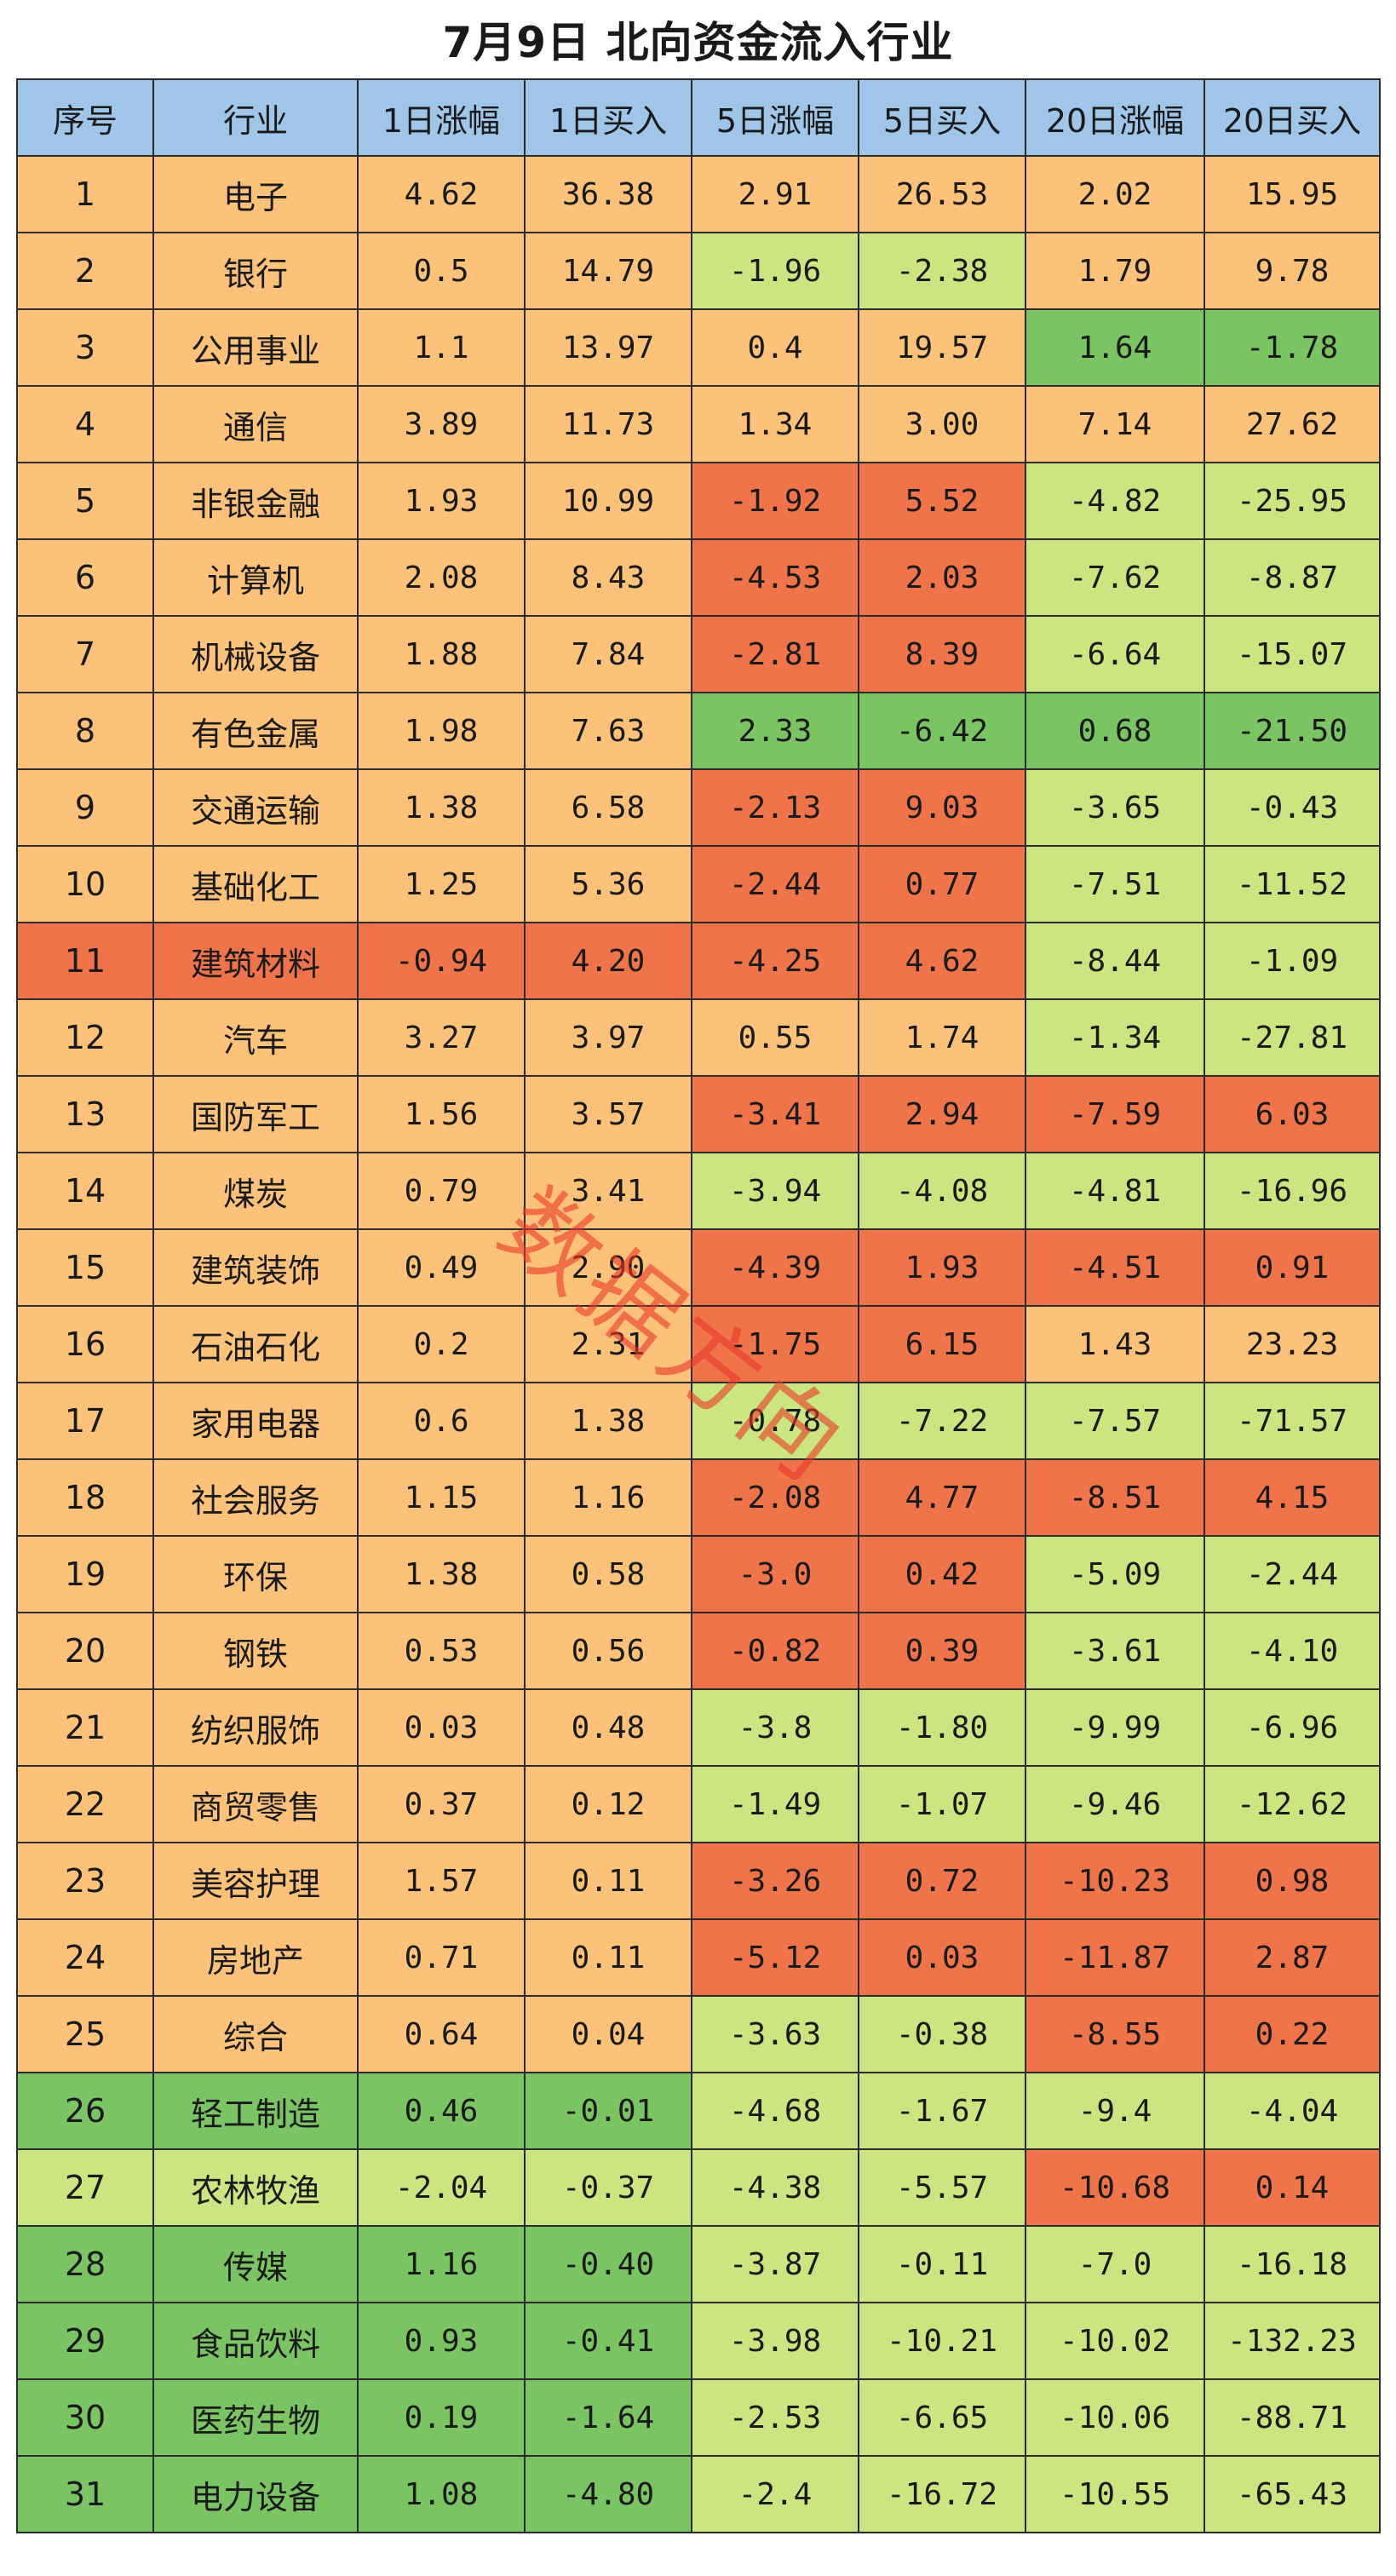 The image size is (1396, 2576). What do you see at coordinates (1292, 2418) in the screenshot?
I see `cell-20d-buy: -88.71` at bounding box center [1292, 2418].